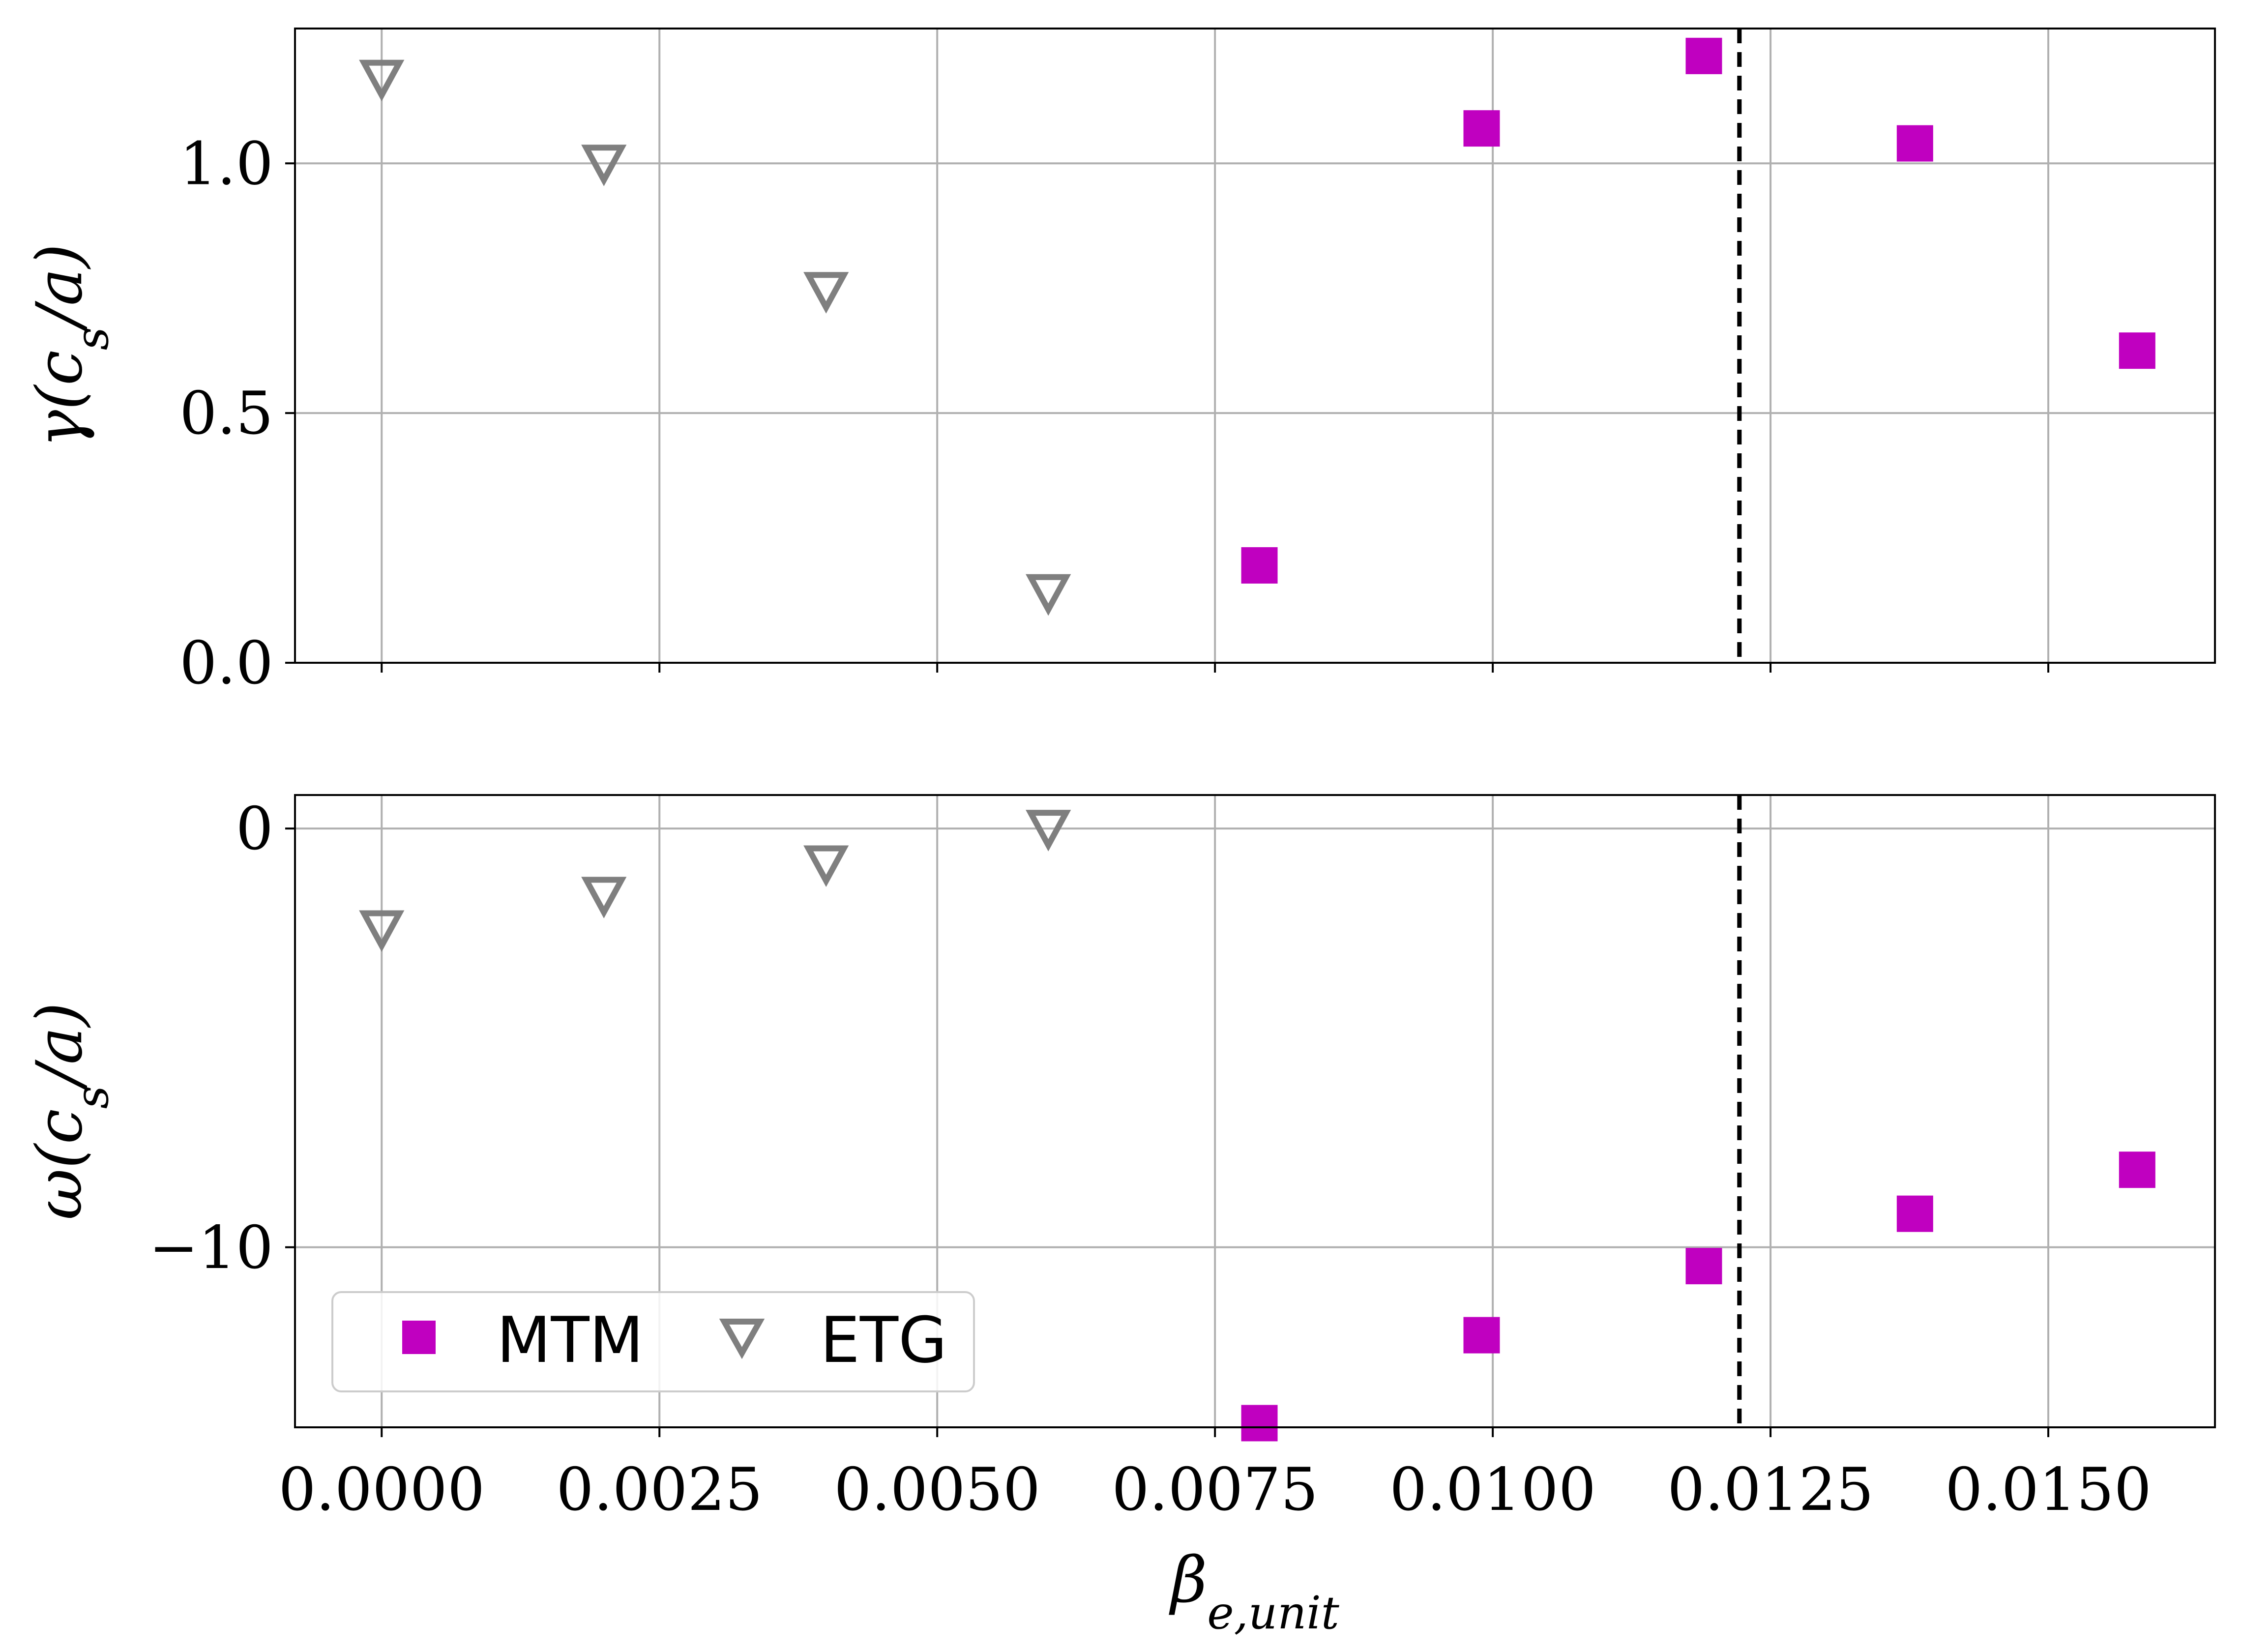 The width and height of the screenshot is (2242, 1652). I want to click on x-tick-label-2: 0.0050, so click(937, 1490).